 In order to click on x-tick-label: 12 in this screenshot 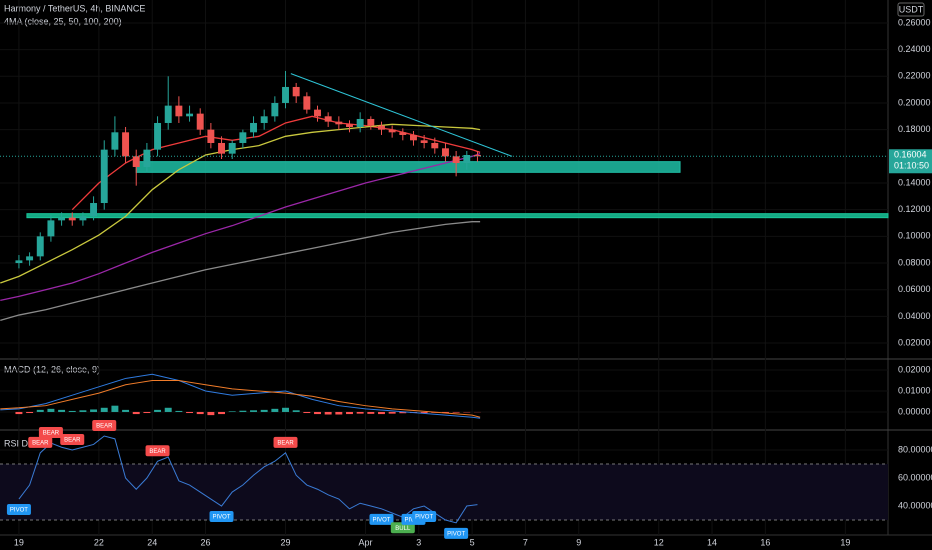, I will do `click(659, 542)`.